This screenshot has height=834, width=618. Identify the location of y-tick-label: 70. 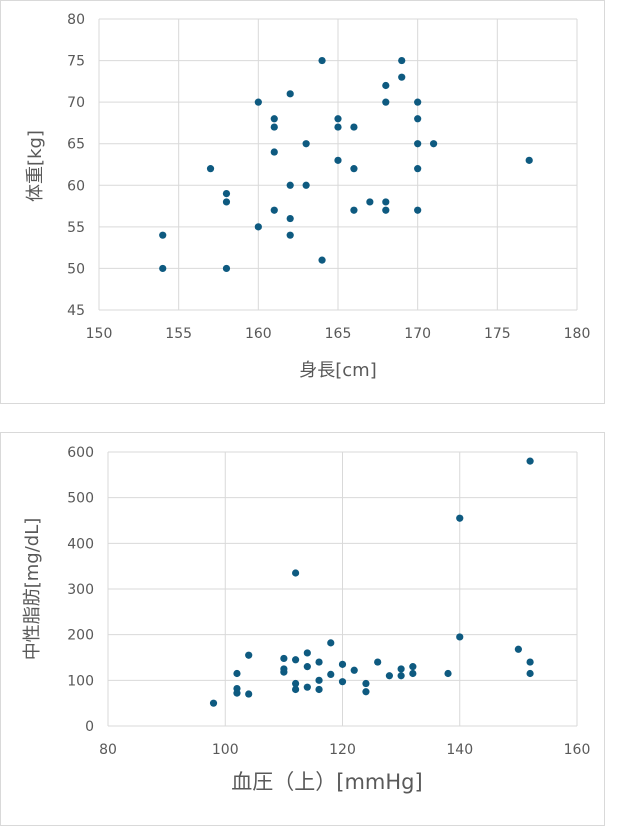
(76, 103).